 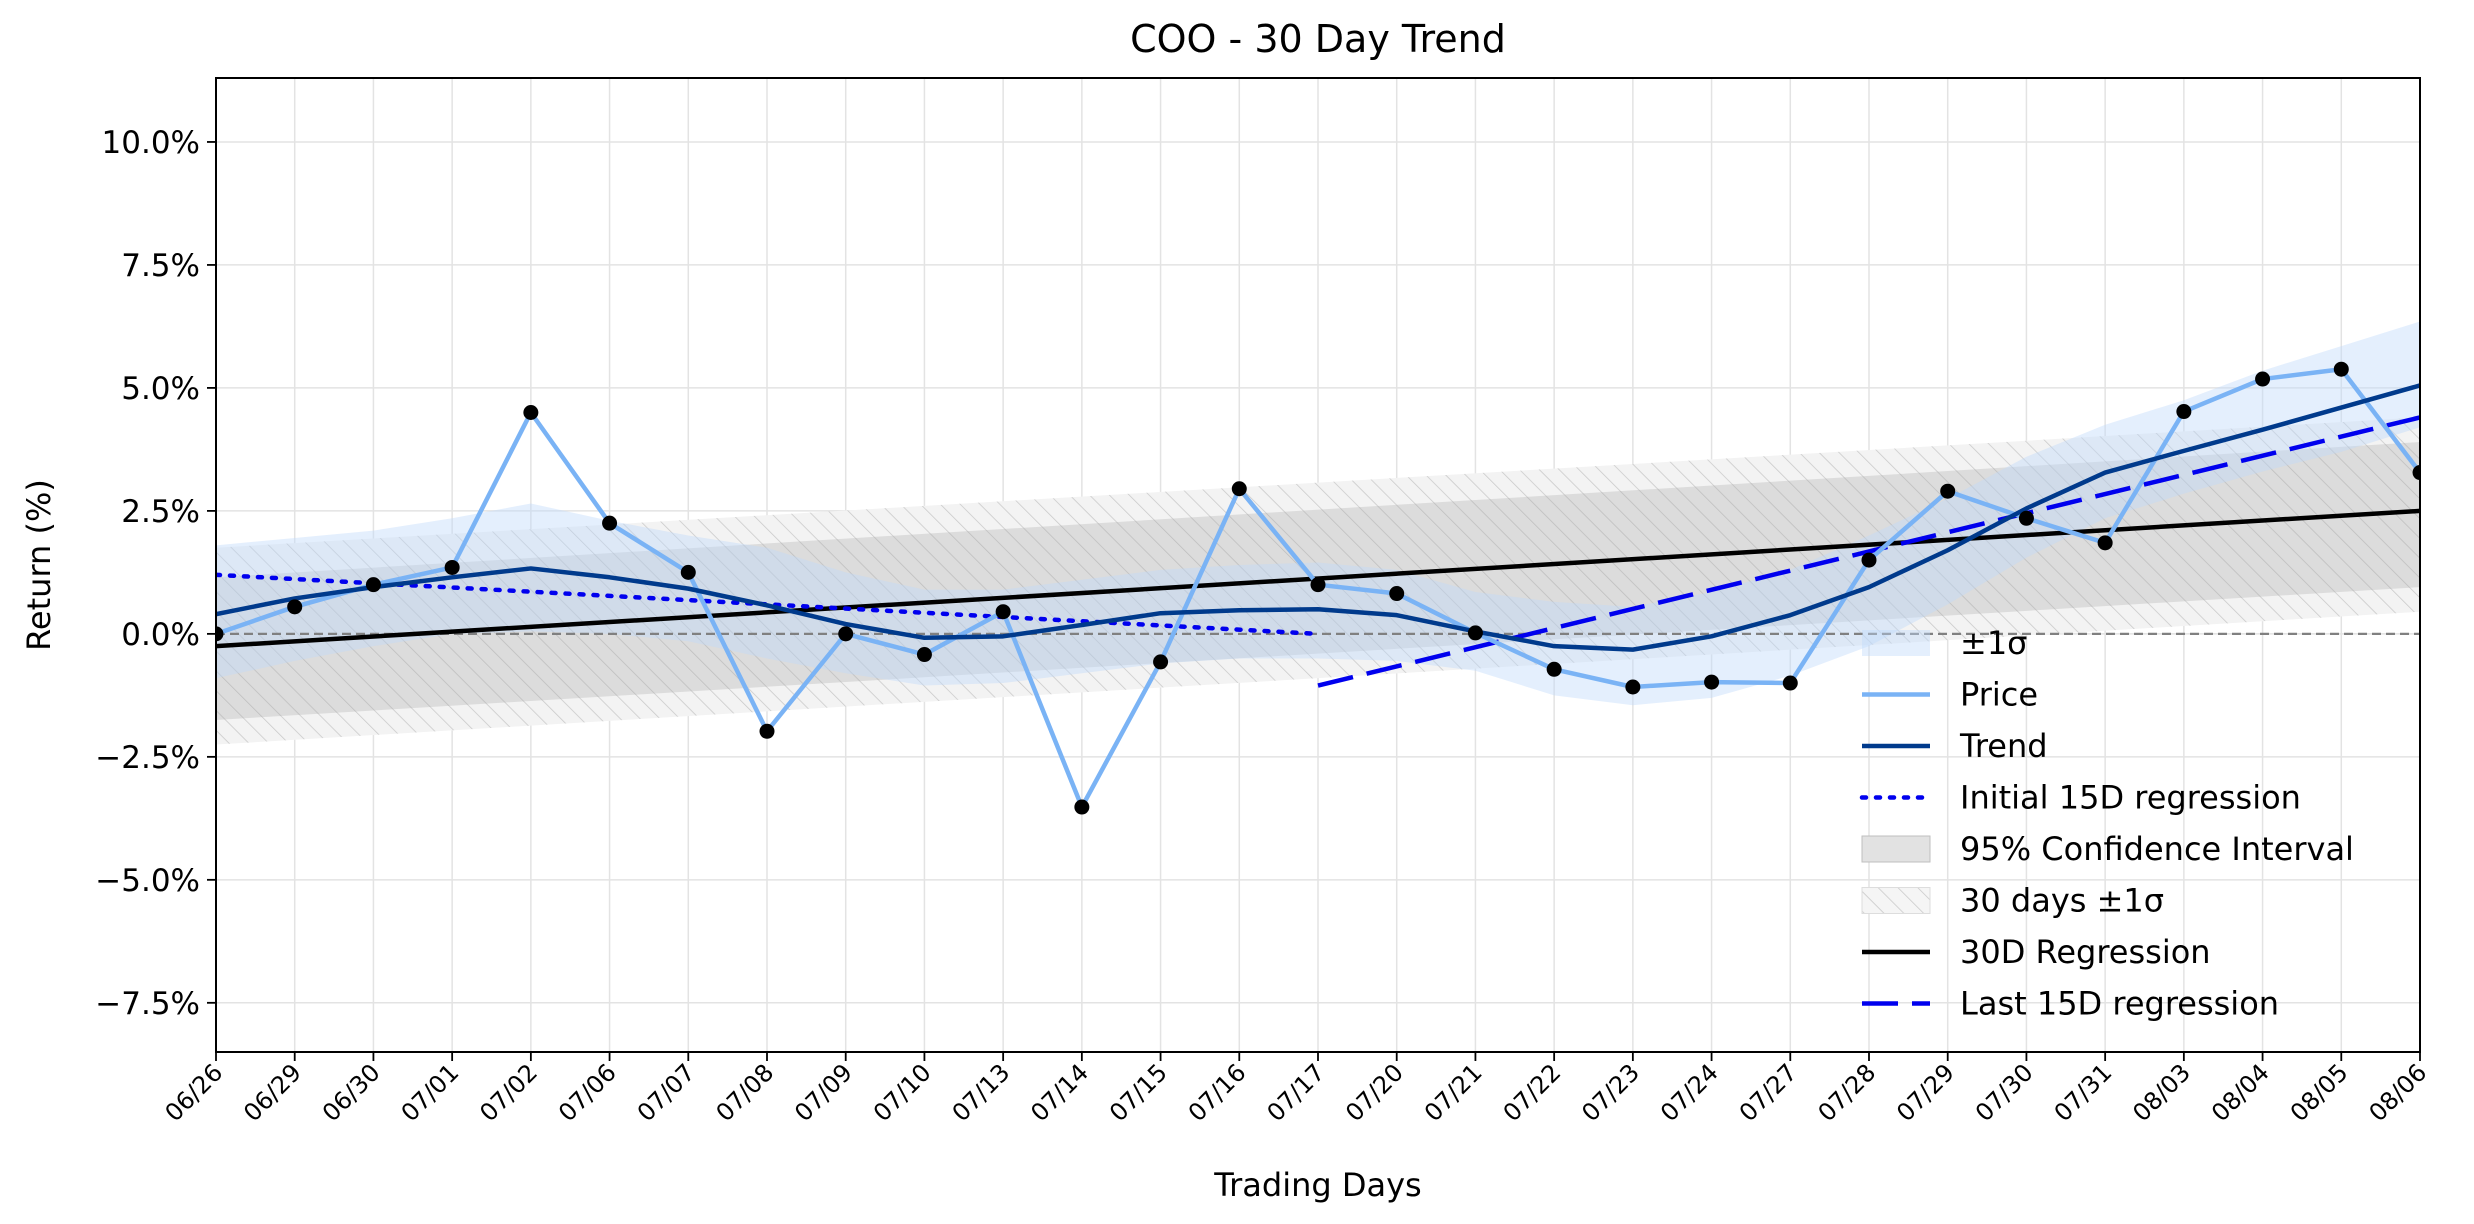 What do you see at coordinates (160, 389) in the screenshot?
I see `y-tick-label: 5.0%` at bounding box center [160, 389].